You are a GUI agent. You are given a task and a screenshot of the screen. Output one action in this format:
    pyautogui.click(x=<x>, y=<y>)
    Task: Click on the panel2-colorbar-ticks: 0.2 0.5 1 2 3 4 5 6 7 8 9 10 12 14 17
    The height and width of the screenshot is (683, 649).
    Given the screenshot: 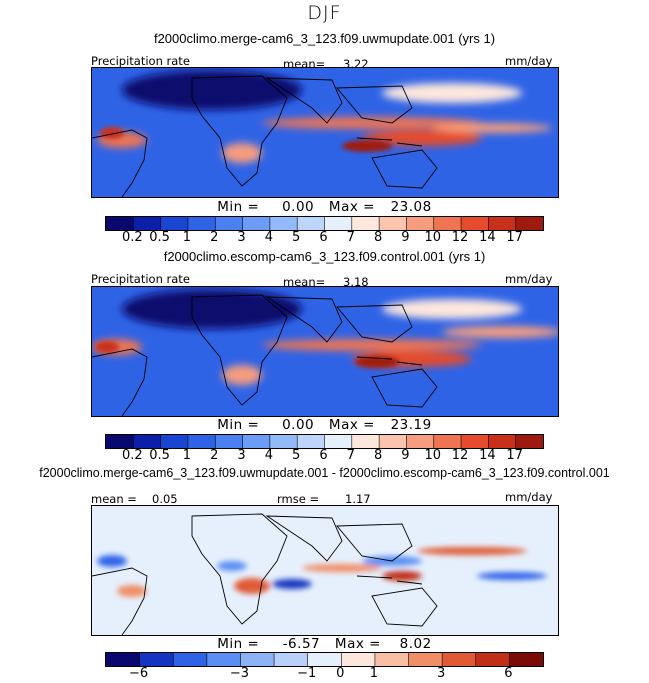 What is the action you would take?
    pyautogui.click(x=323, y=456)
    